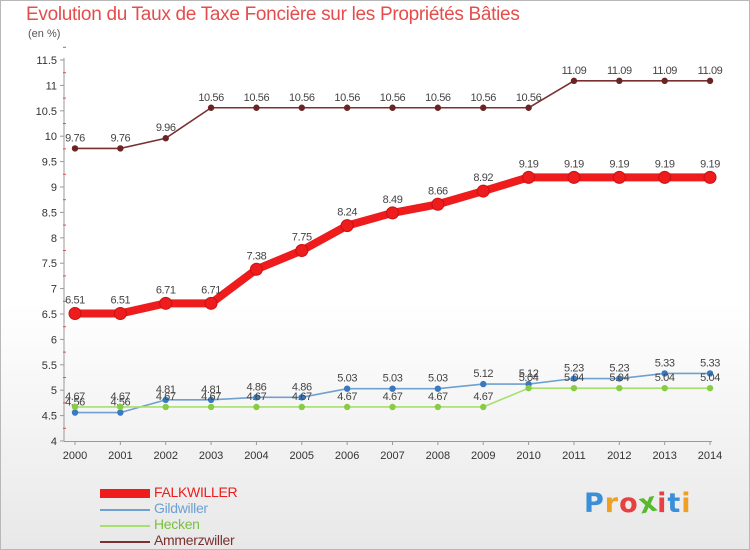 This screenshot has height=550, width=750. What do you see at coordinates (257, 256) in the screenshot?
I see `data-label: 7.38` at bounding box center [257, 256].